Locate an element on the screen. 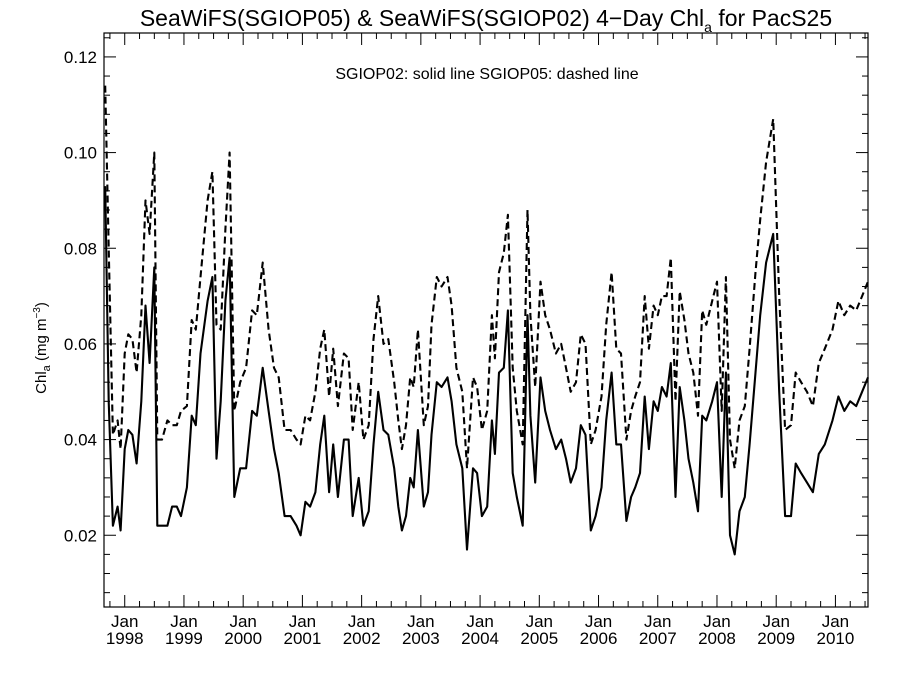  x-tick-label-year: 2004 is located at coordinates (480, 638).